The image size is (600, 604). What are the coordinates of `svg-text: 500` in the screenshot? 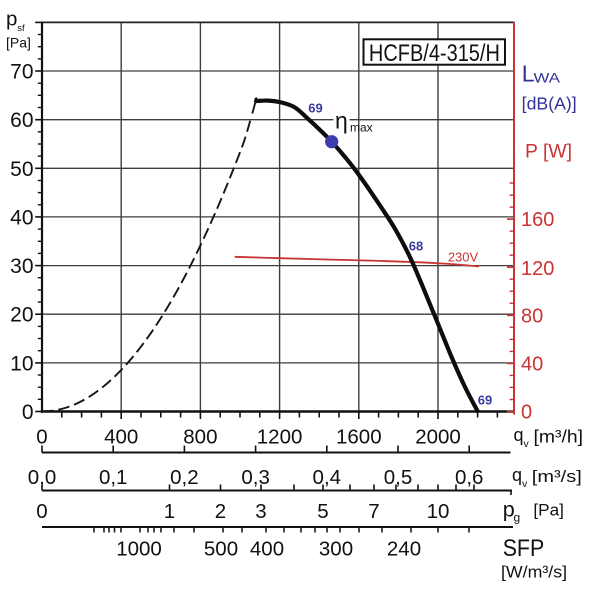 It's located at (221, 549).